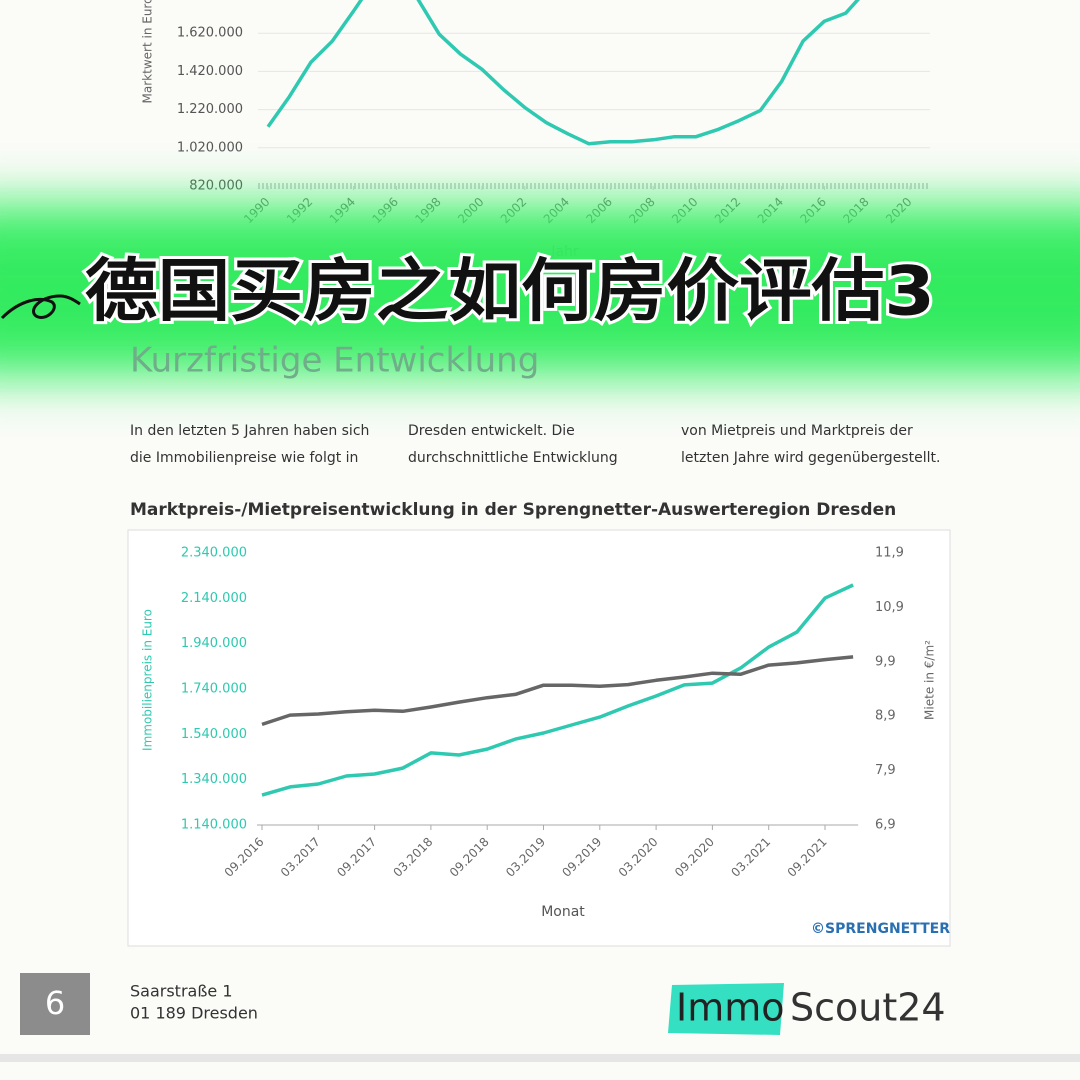 The width and height of the screenshot is (1080, 1080). I want to click on address-line: Saarstraße 1, so click(181, 991).